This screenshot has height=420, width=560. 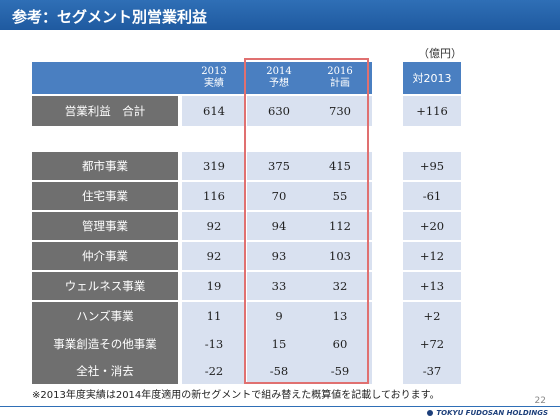 I want to click on segment-cell-2014: 94, so click(x=279, y=226).